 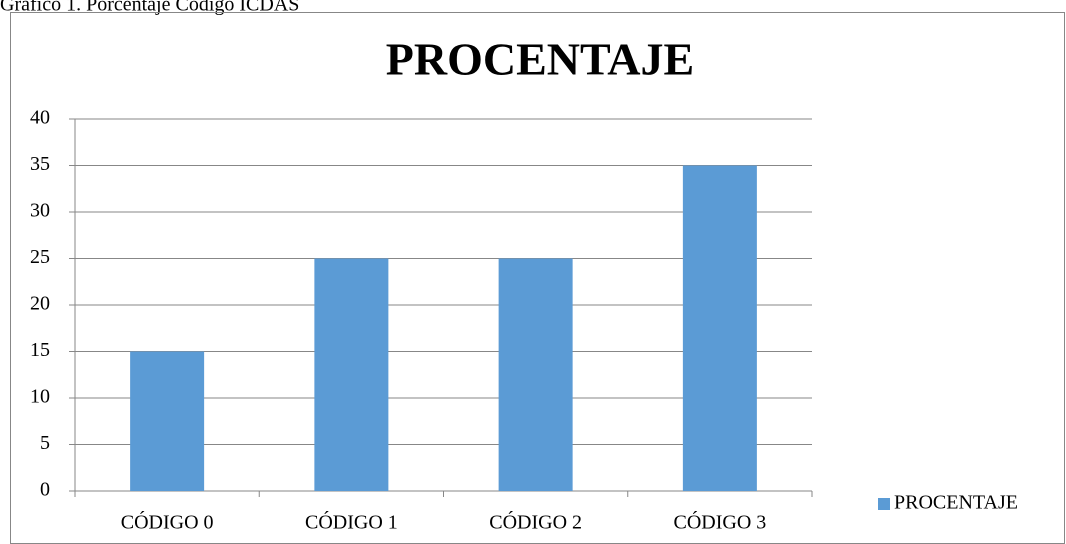 What do you see at coordinates (40, 257) in the screenshot?
I see `y-tick-label: 25` at bounding box center [40, 257].